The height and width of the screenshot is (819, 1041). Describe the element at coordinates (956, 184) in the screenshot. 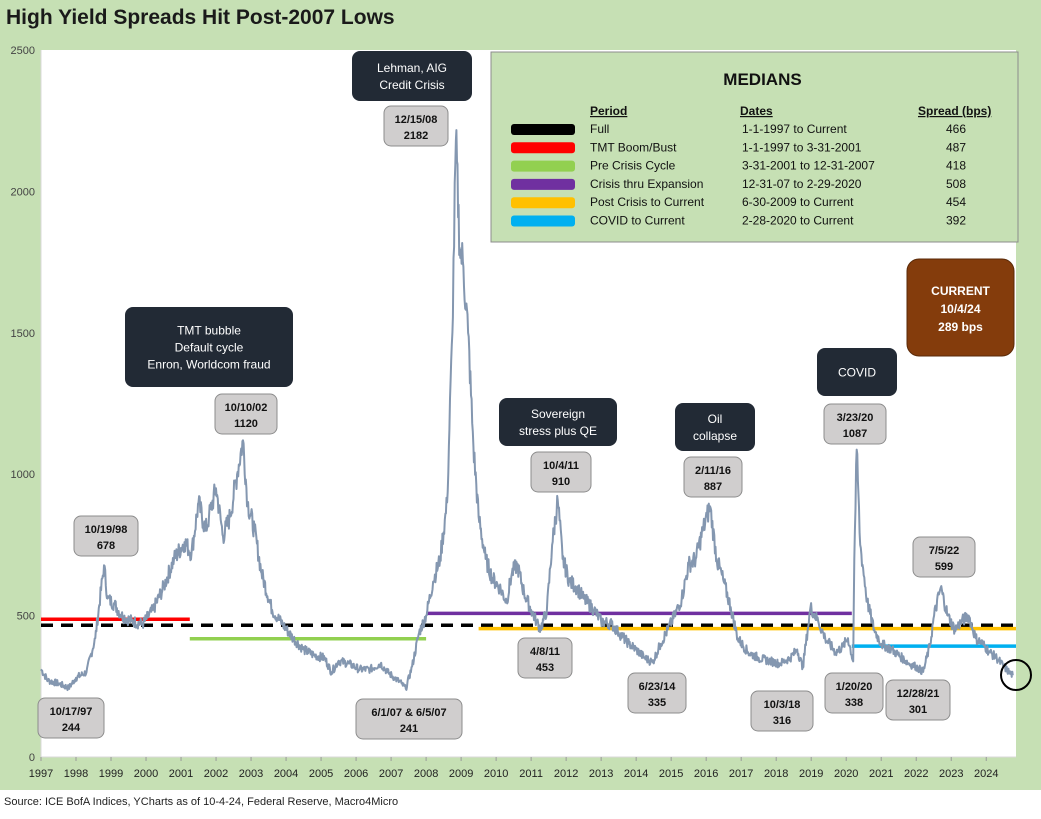

I see `legend-spread: 508` at that location.